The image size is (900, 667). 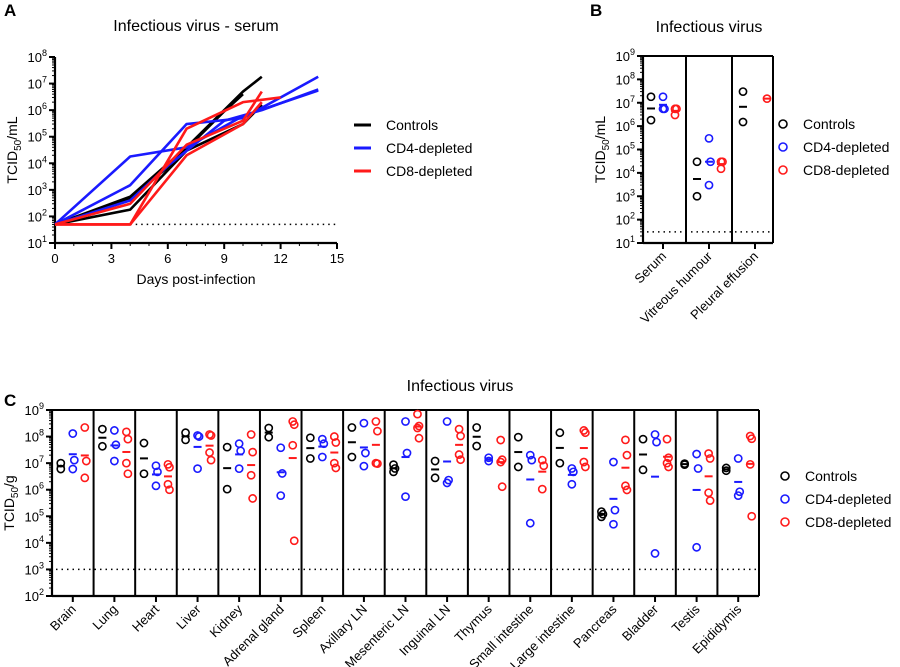 I want to click on panel-a-x-tick-label: 9, so click(x=224, y=258).